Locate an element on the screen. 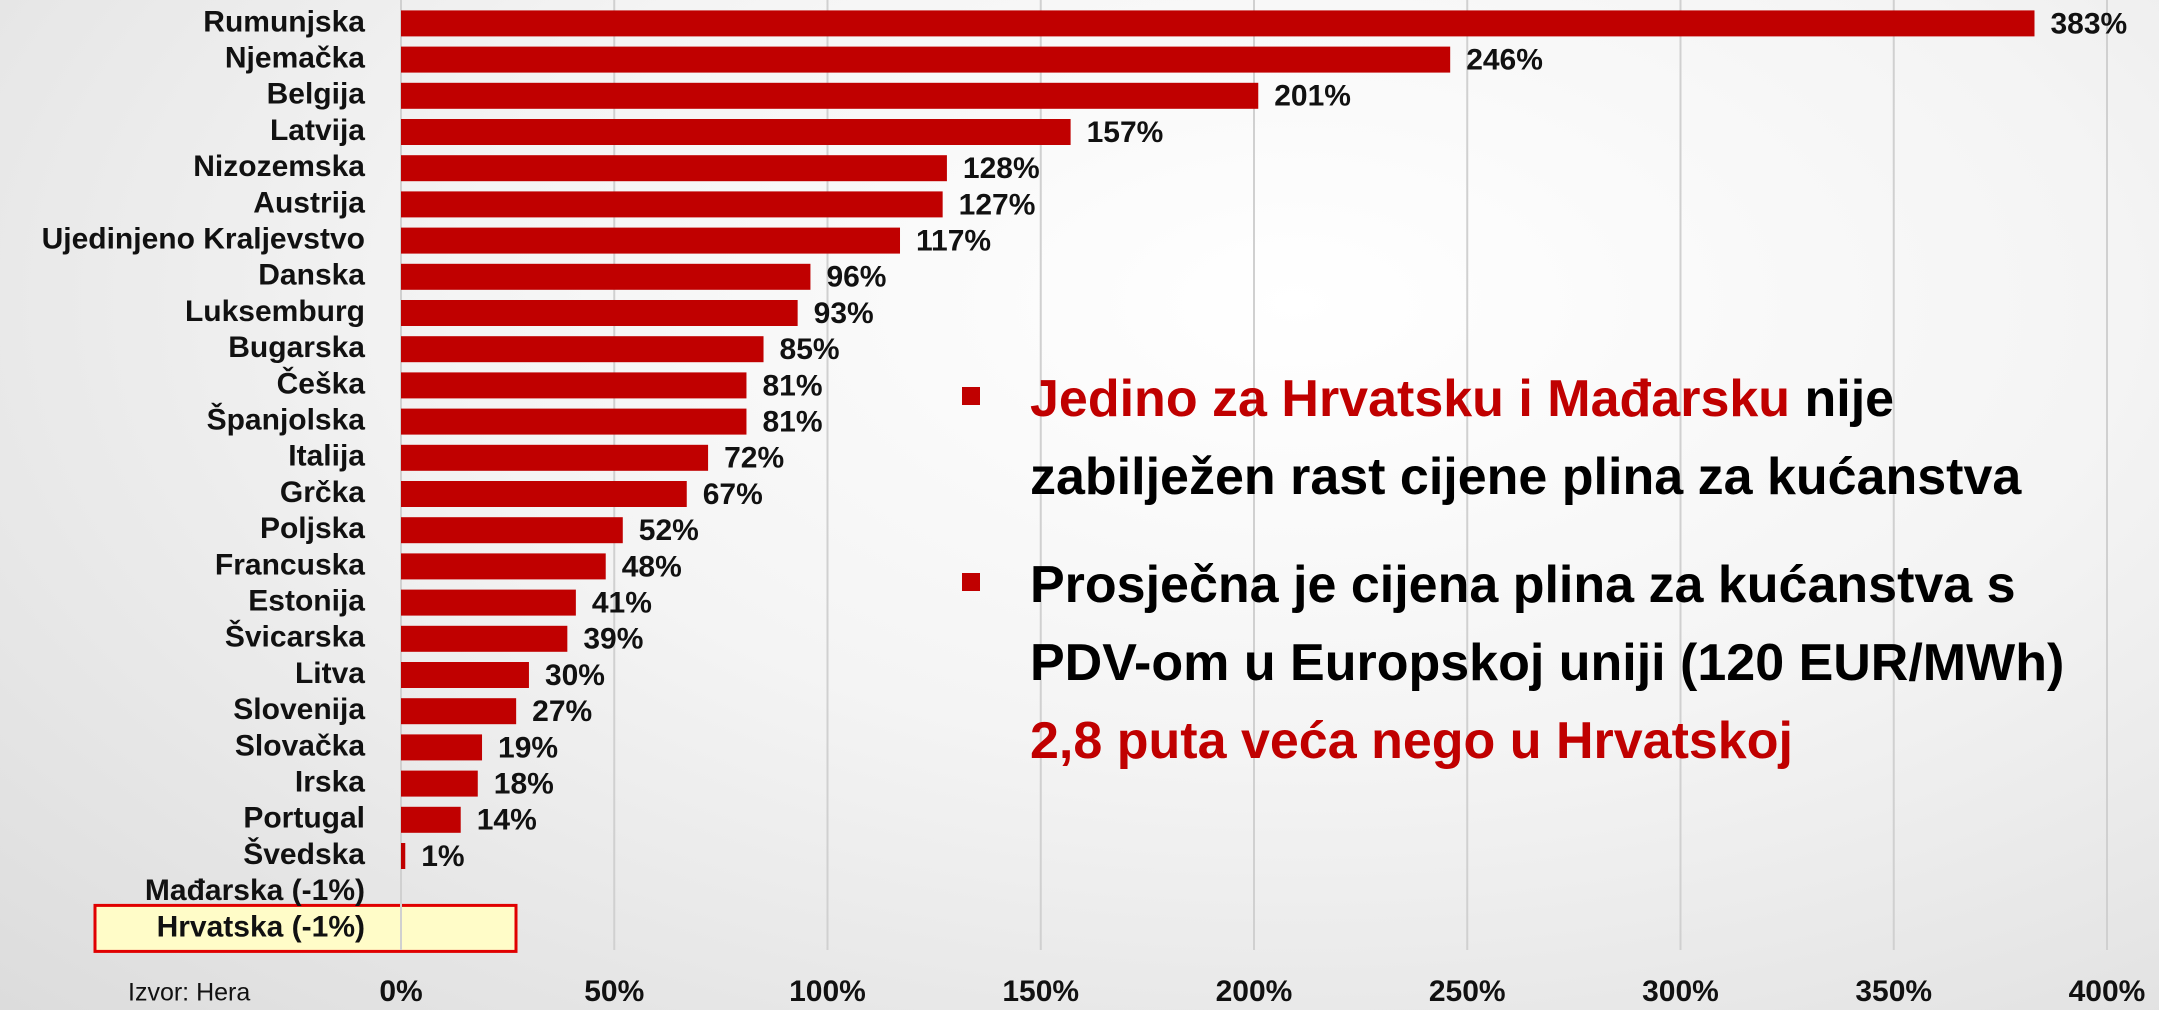 The height and width of the screenshot is (1010, 2159). category-label: Slovačka is located at coordinates (300, 745).